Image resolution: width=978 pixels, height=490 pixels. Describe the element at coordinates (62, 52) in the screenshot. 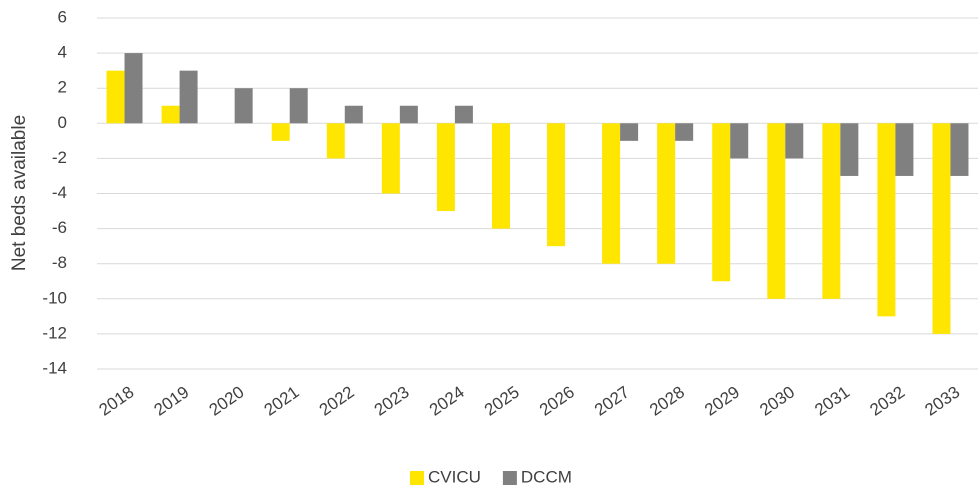

I see `y-tick-label: 4` at that location.